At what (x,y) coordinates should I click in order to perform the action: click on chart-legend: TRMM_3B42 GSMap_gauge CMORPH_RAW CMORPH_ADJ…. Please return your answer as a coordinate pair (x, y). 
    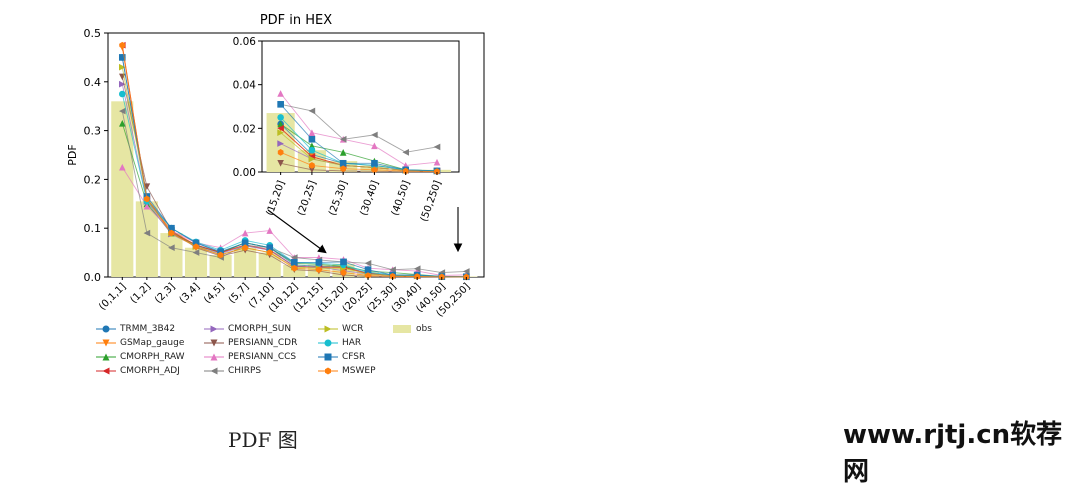
    Looking at the image, I should click on (306, 350).